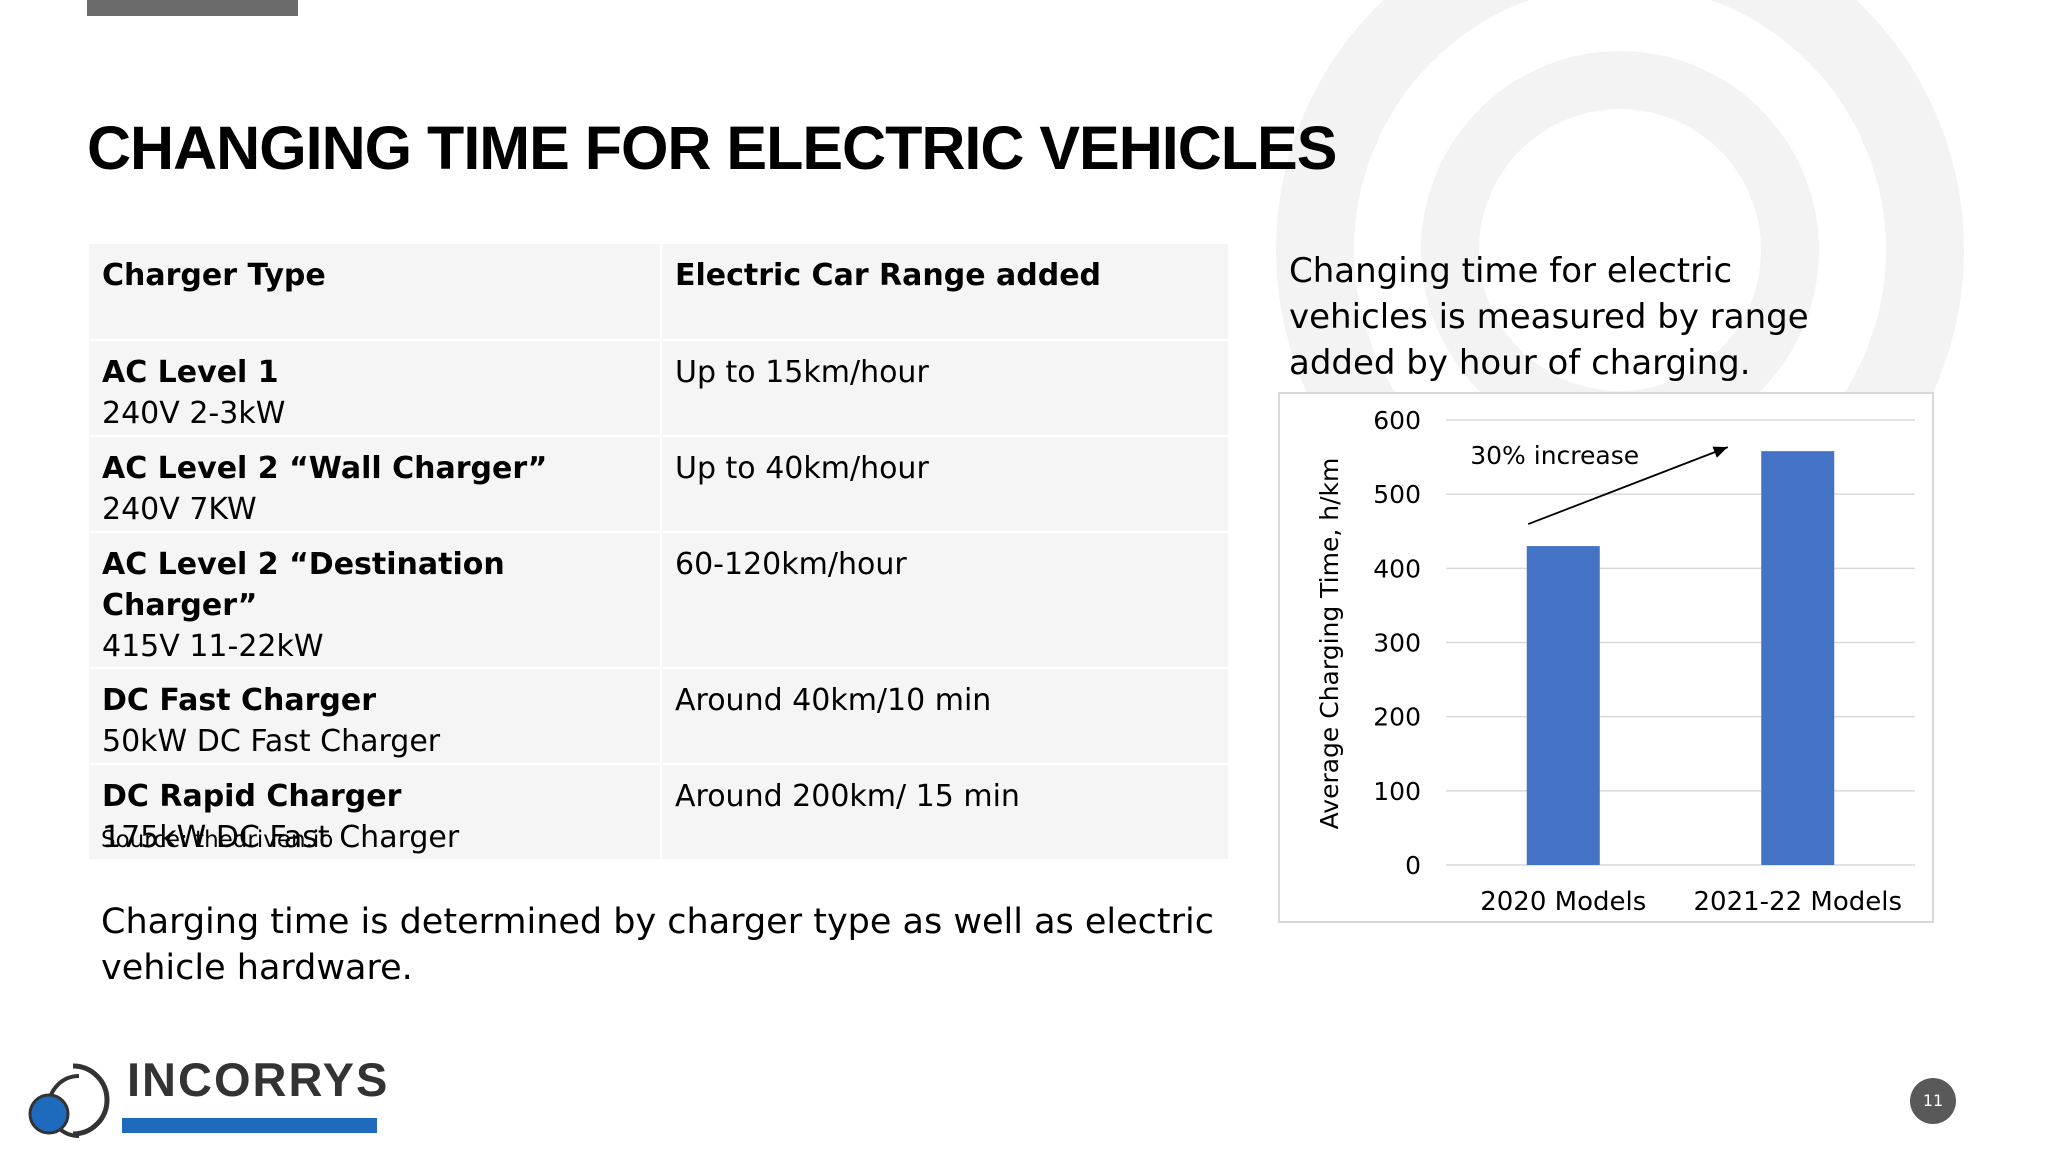 The height and width of the screenshot is (1152, 2048). Describe the element at coordinates (374, 291) in the screenshot. I see `table-header-cell: Charger Type` at that location.